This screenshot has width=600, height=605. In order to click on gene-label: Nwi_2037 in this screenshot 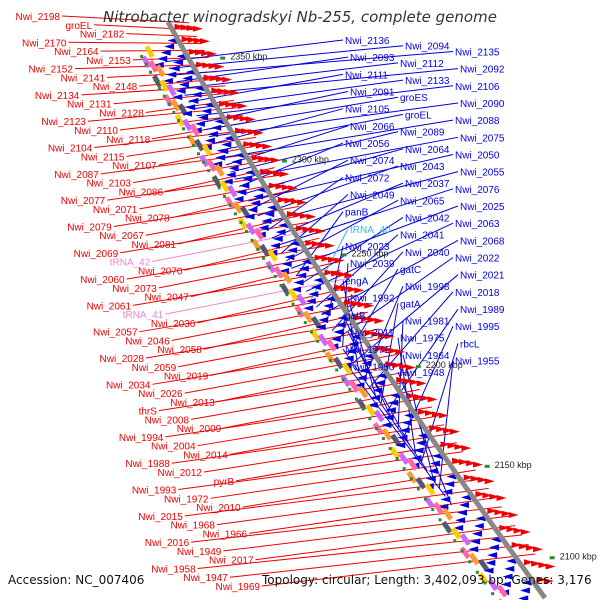, I will do `click(427, 184)`.